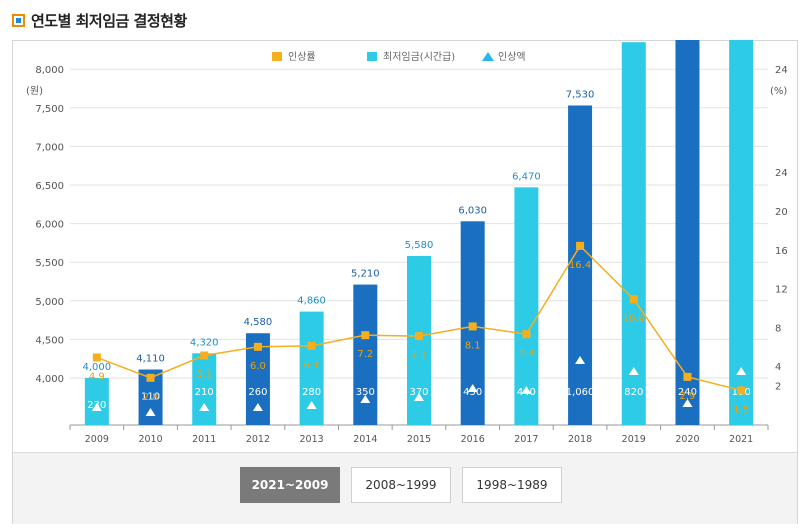 This screenshot has width=809, height=531. What do you see at coordinates (49, 302) in the screenshot?
I see `y-left-tick-label: 5,000` at bounding box center [49, 302].